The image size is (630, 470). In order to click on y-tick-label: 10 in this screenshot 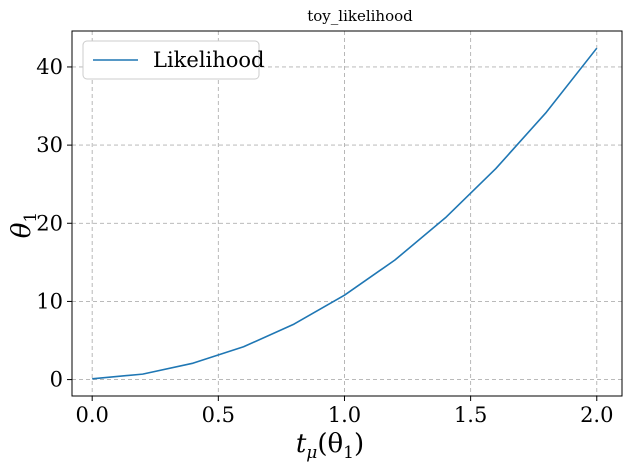, I will do `click(49, 301)`.